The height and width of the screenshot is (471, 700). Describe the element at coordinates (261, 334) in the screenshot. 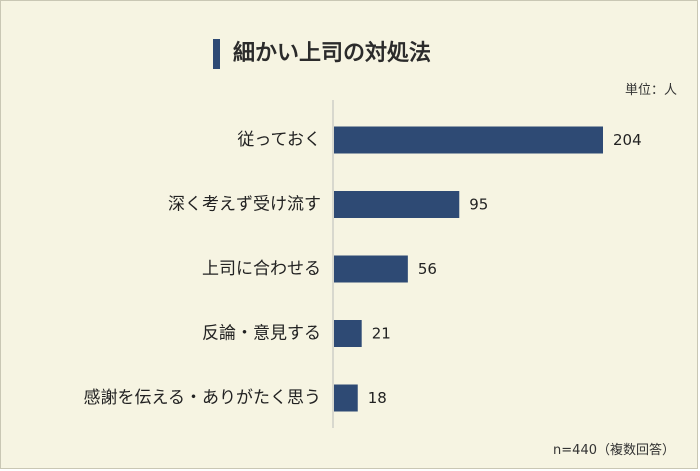

I see `category-label: 反論・意見する` at that location.